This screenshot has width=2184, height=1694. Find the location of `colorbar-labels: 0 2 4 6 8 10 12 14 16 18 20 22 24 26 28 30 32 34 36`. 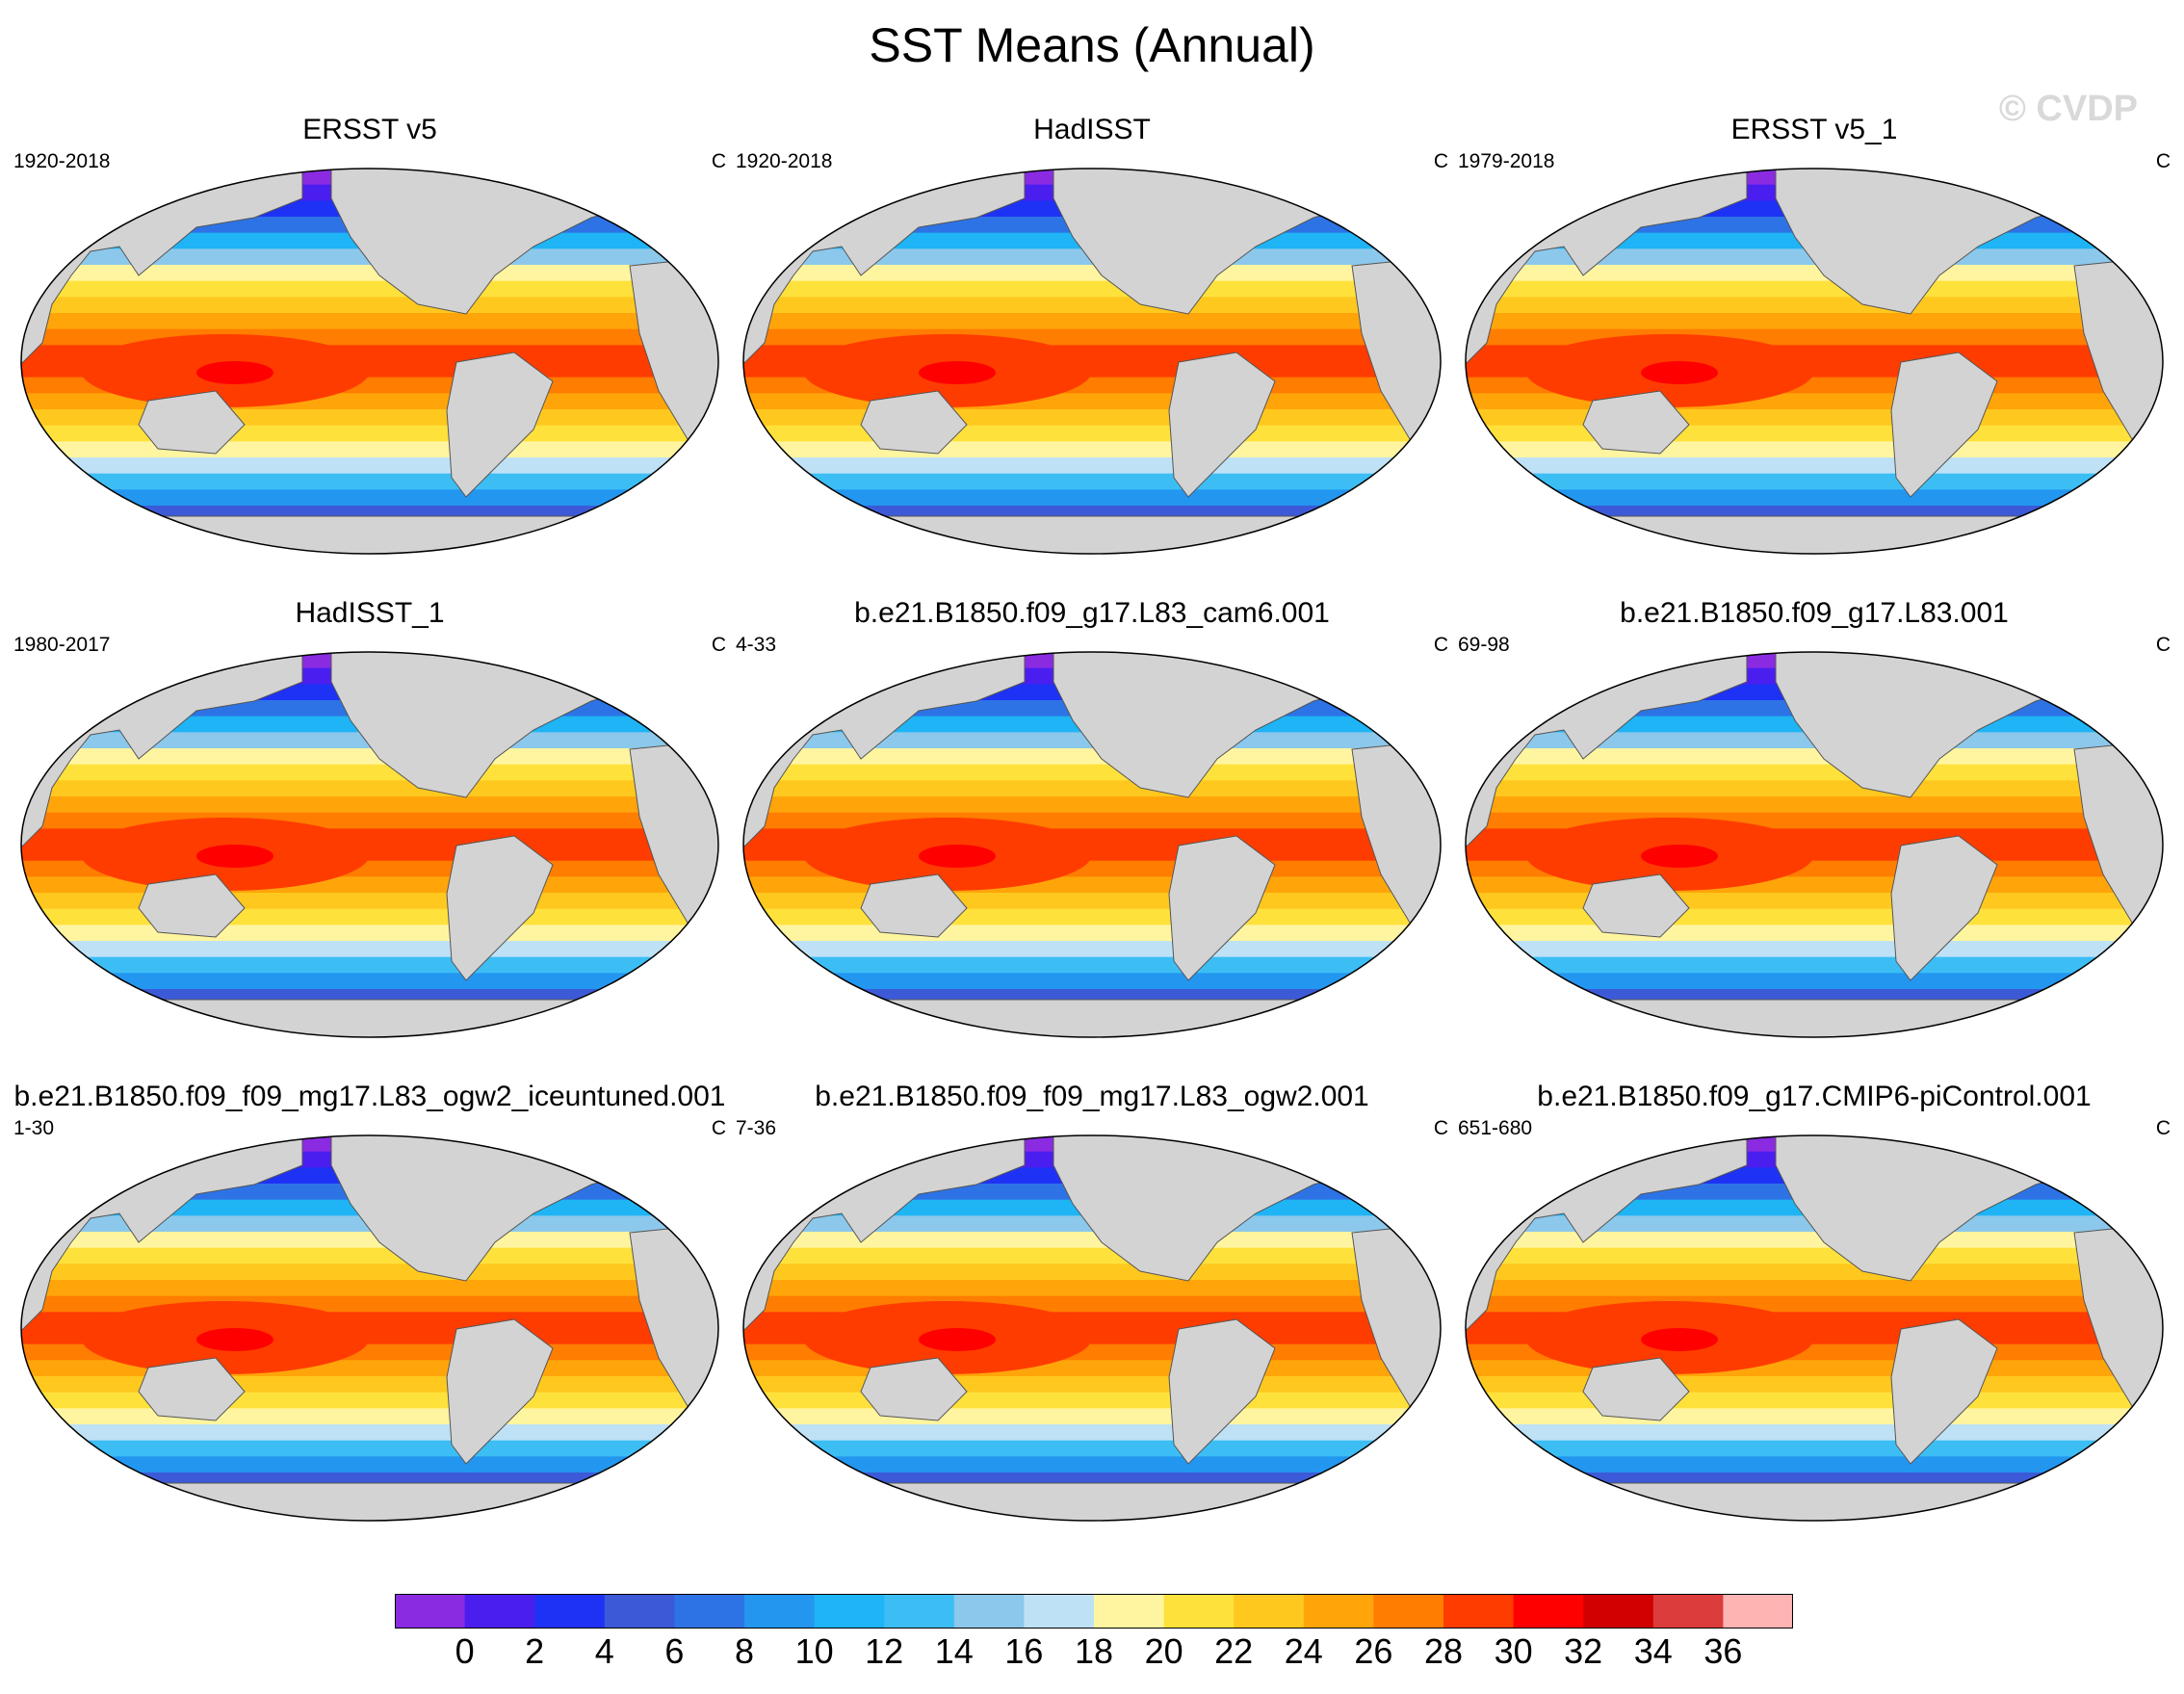

colorbar-labels: 0 2 4 6 8 10 12 14 16 18 20 22 24 26 28 30 32 34 36 is located at coordinates (1094, 1651).